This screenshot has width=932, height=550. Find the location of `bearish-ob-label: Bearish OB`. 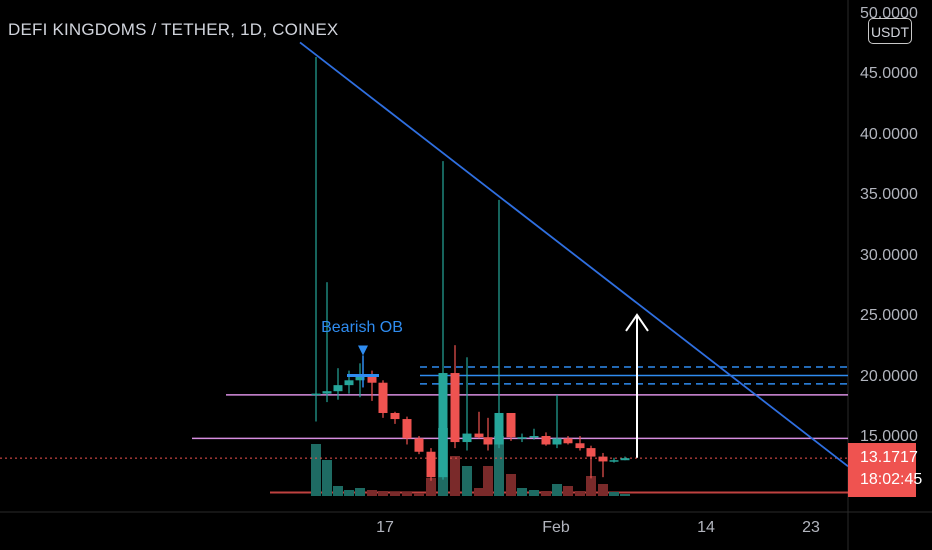

bearish-ob-label: Bearish OB is located at coordinates (362, 327).